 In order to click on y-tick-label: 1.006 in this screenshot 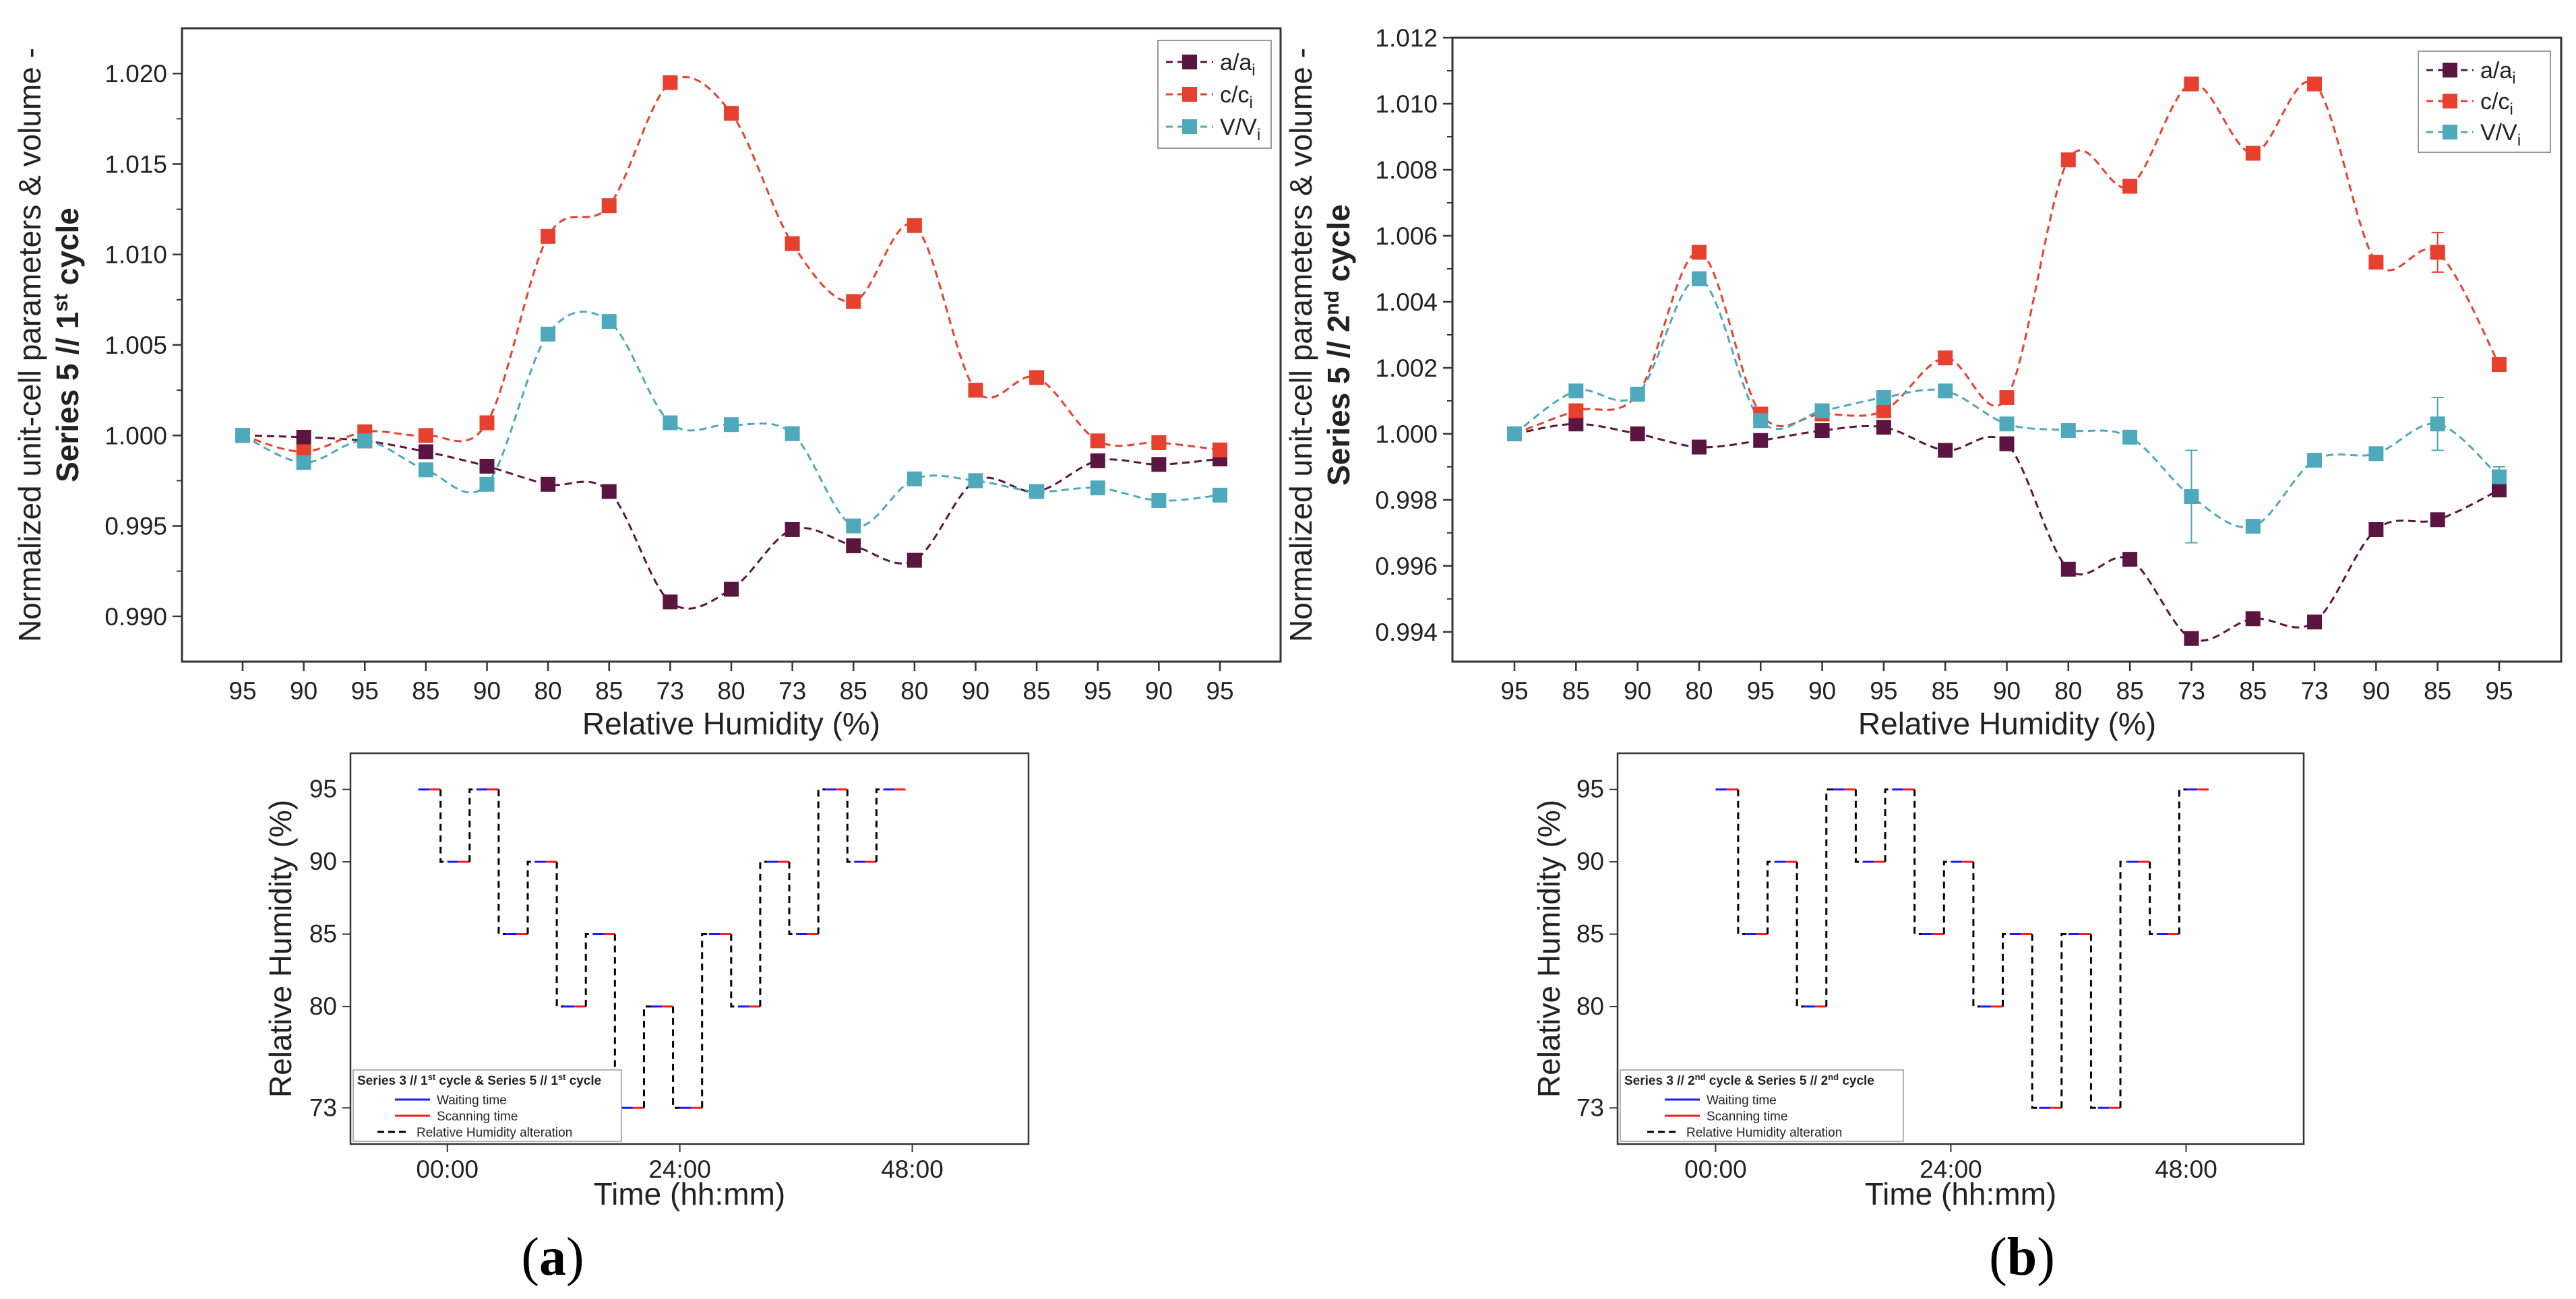, I will do `click(1407, 236)`.